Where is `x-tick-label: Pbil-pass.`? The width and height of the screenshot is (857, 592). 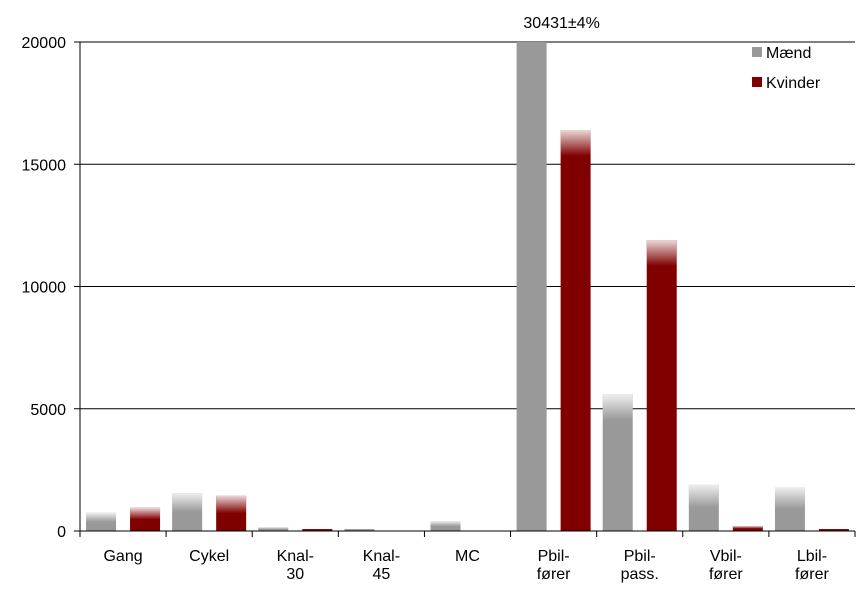
x-tick-label: Pbil-pass. is located at coordinates (640, 565).